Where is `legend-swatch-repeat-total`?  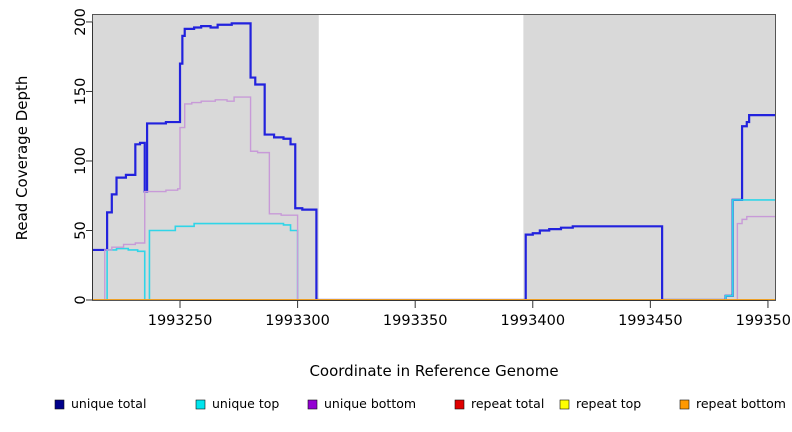 legend-swatch-repeat-total is located at coordinates (459, 404).